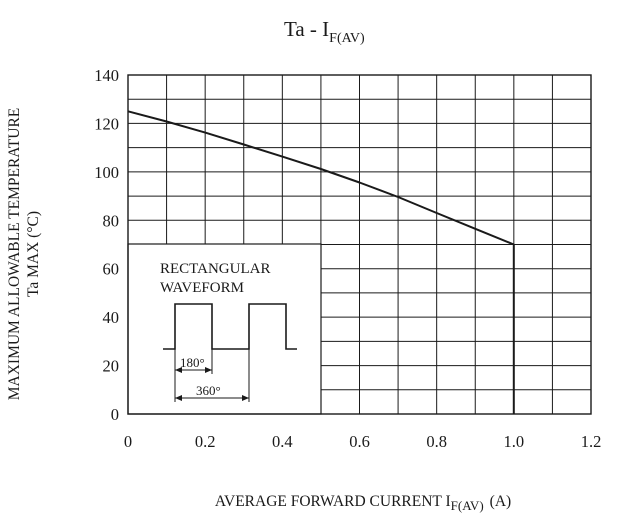 The image size is (623, 516). Describe the element at coordinates (111, 366) in the screenshot. I see `y-tick-label: 20` at that location.